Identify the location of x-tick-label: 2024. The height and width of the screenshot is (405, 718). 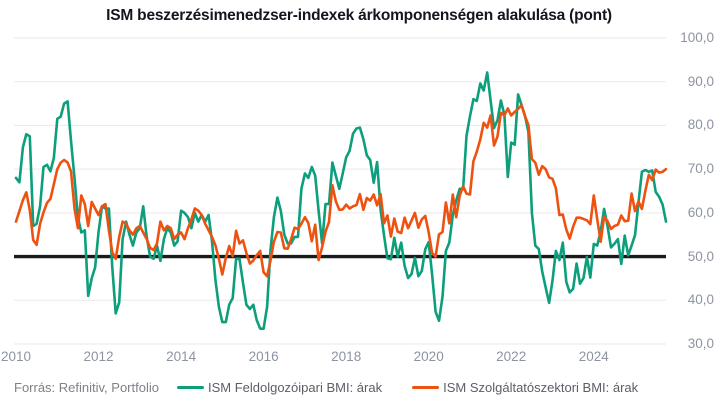
(593, 356).